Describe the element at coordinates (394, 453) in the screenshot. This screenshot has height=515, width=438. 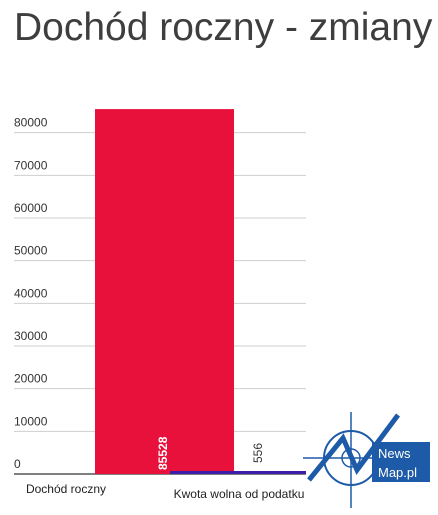
I see `logo-line1: News` at that location.